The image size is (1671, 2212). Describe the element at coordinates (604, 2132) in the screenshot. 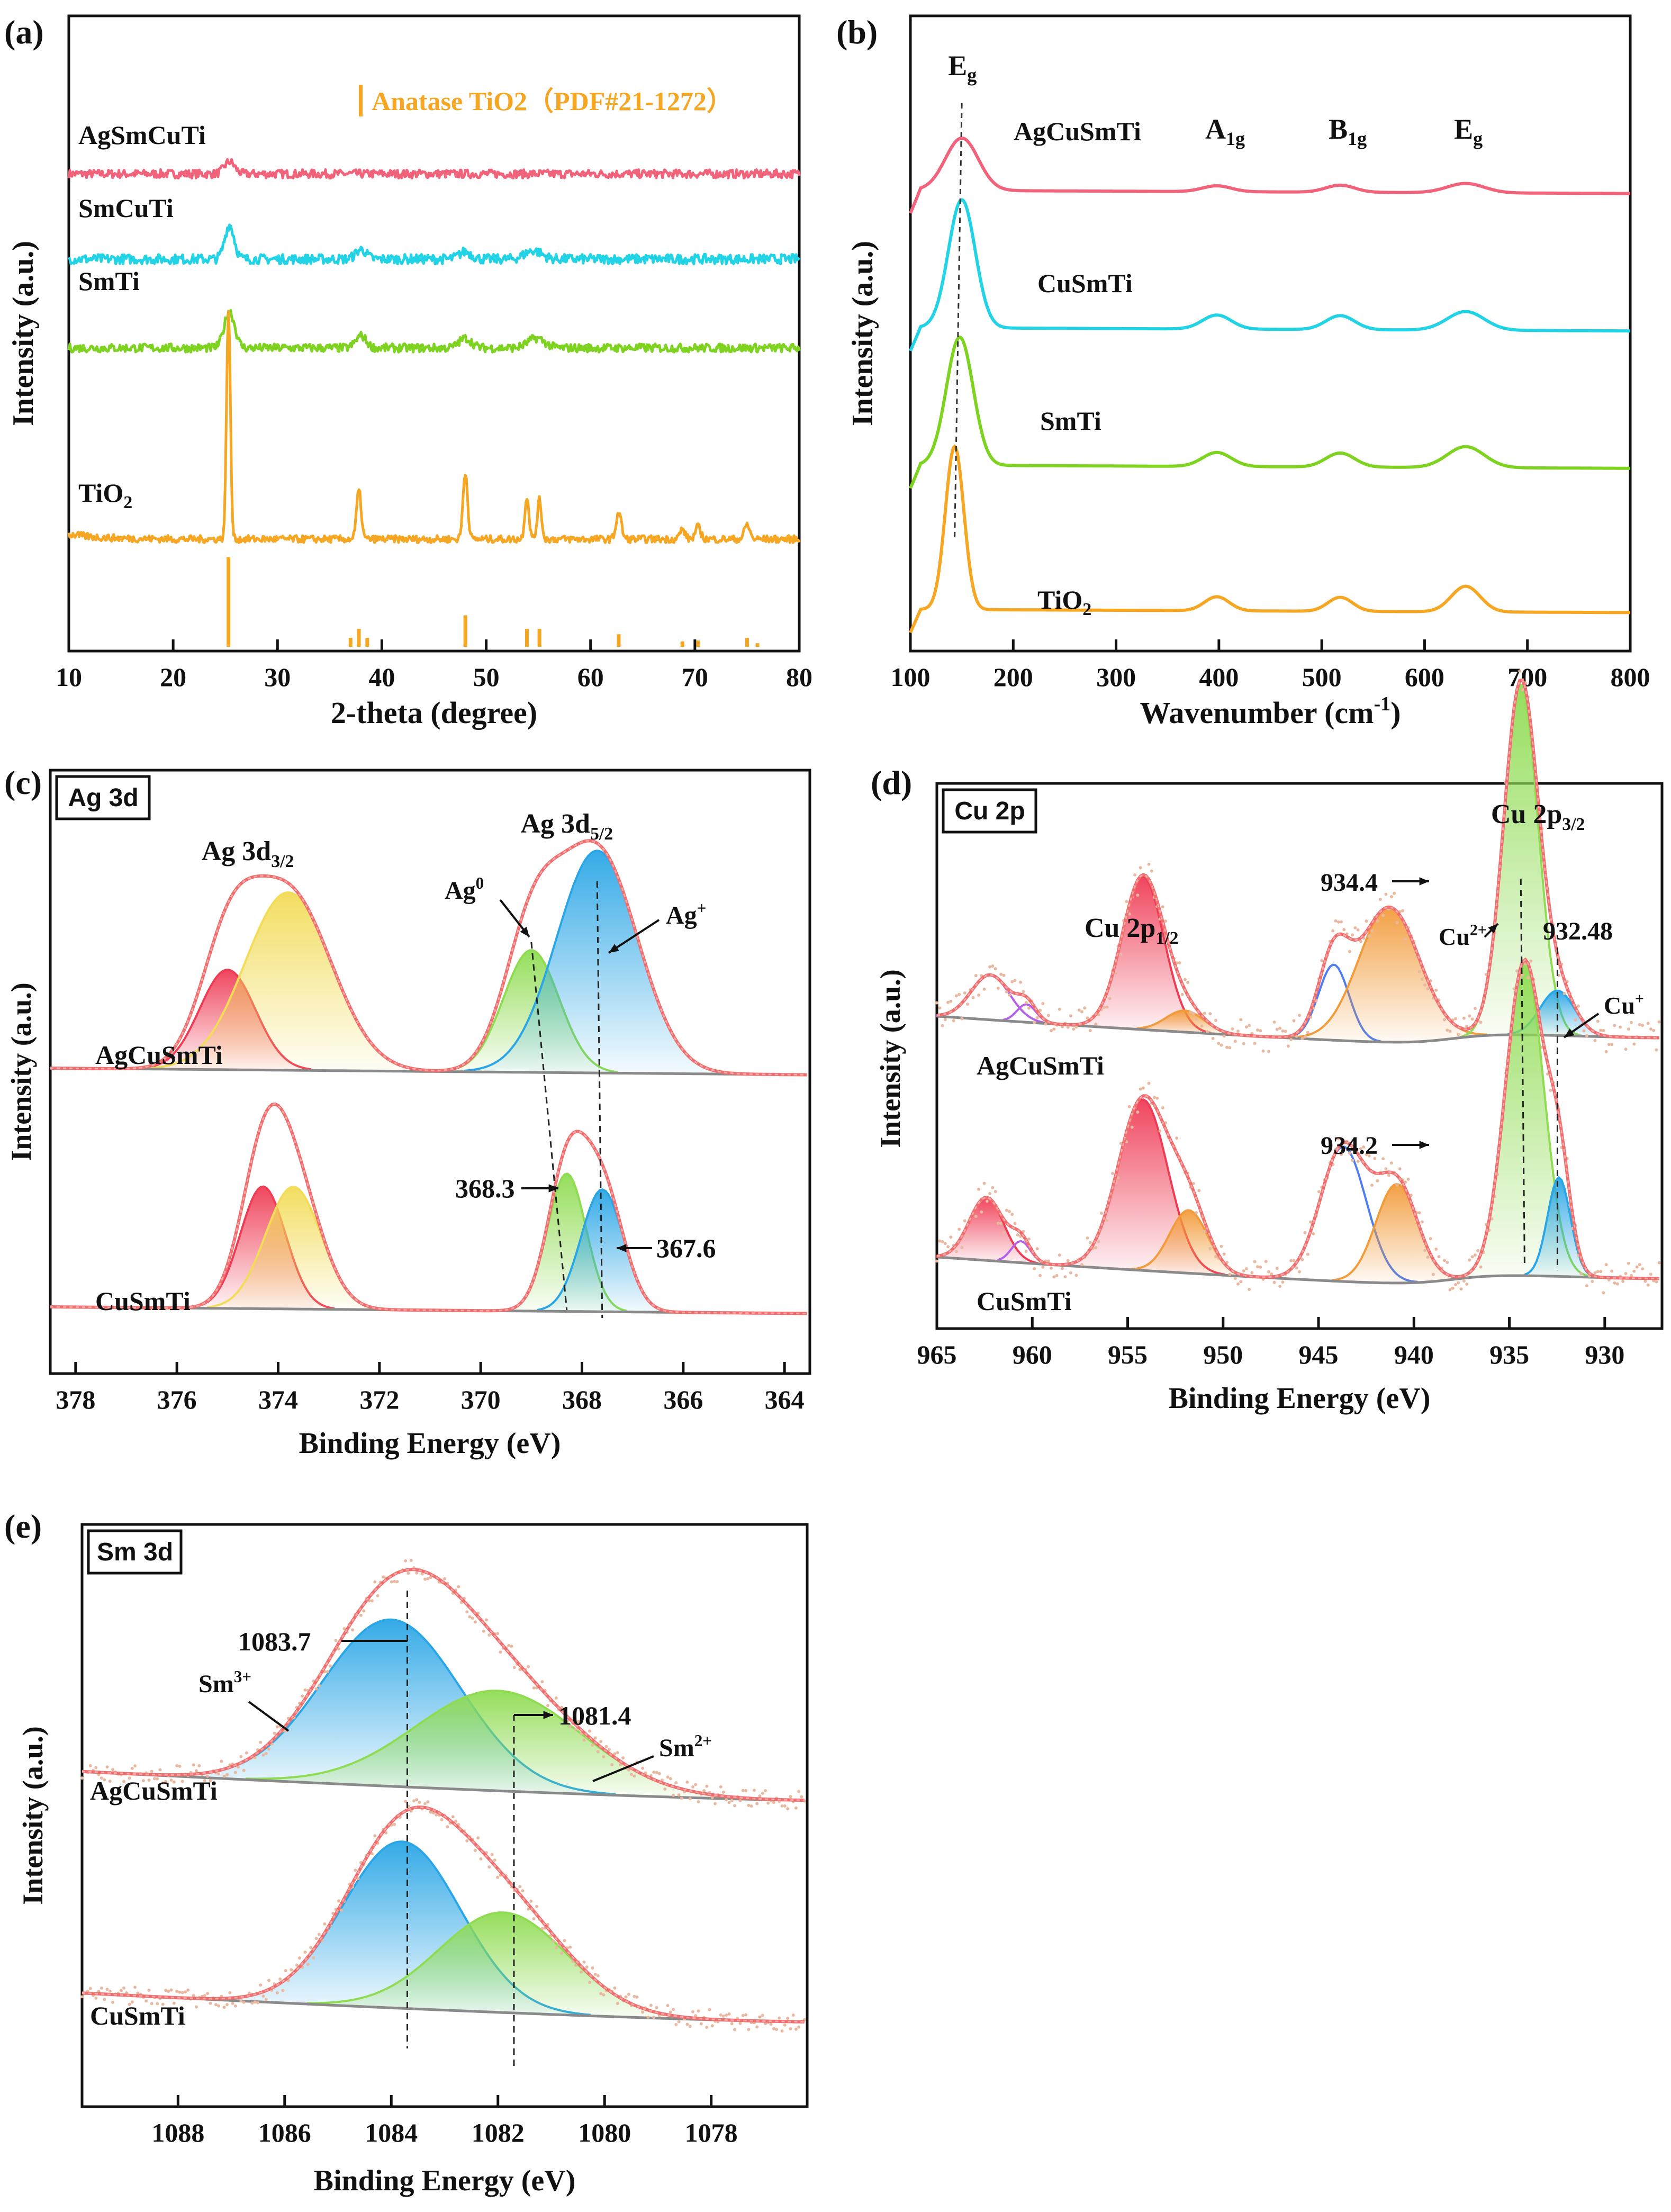

I see `x-tick-label: 1080` at that location.